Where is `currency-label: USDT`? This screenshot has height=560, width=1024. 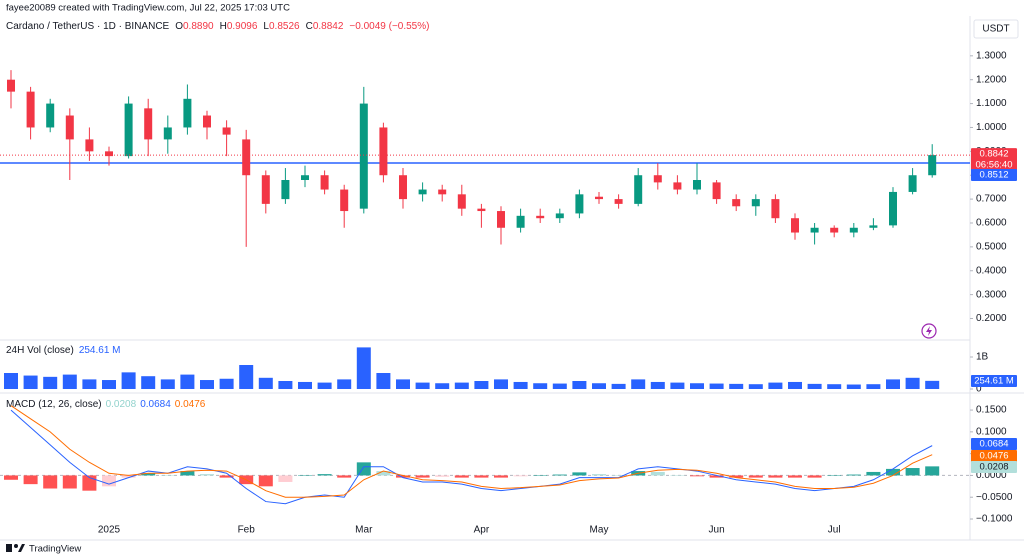
currency-label: USDT is located at coordinates (995, 29).